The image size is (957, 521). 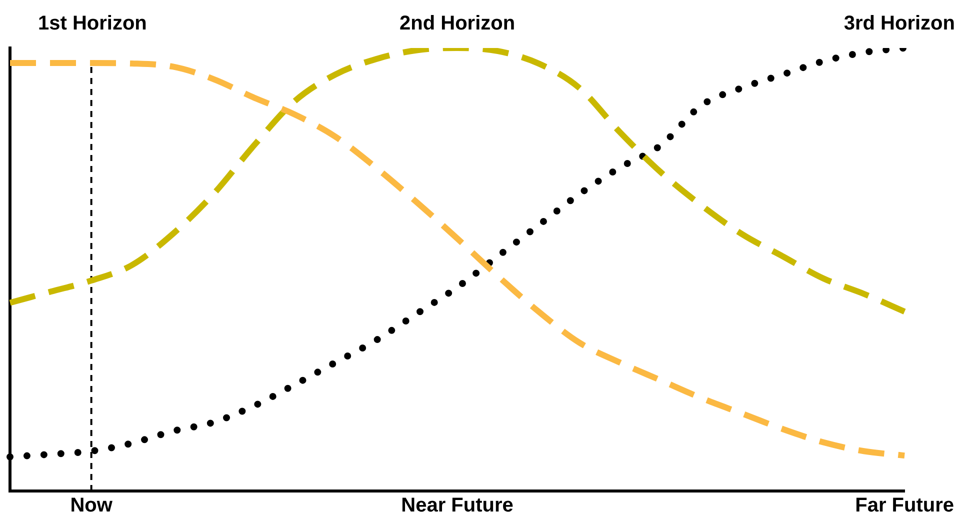 I want to click on x-tick-label: Far Future, so click(x=904, y=505).